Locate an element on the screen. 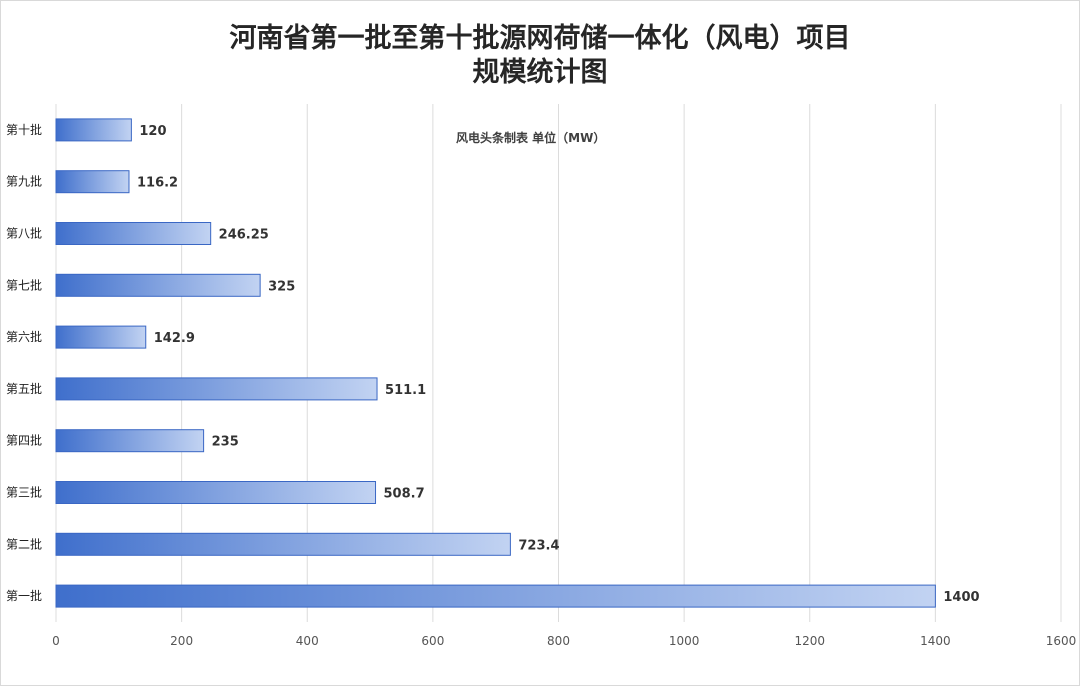 The height and width of the screenshot is (686, 1080). category-label: 第四批 is located at coordinates (24, 440).